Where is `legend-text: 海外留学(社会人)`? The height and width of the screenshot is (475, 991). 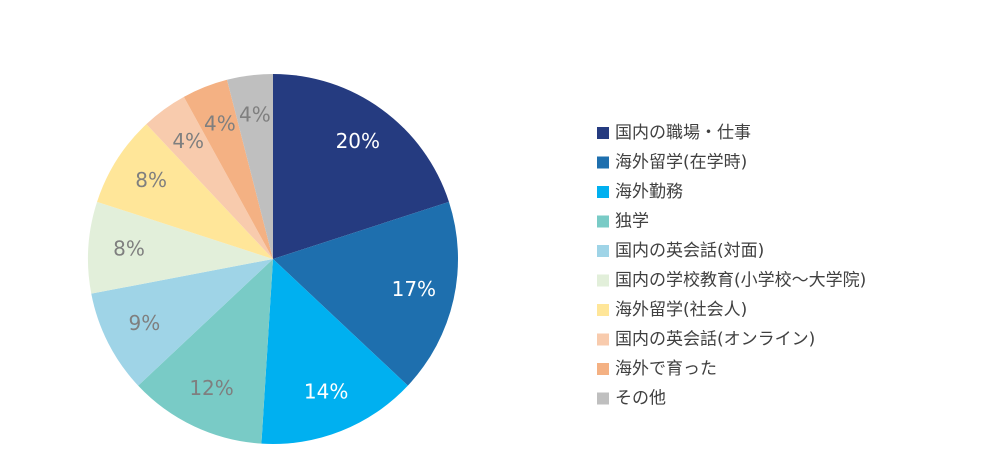 legend-text: 海外留学(社会人) is located at coordinates (681, 310).